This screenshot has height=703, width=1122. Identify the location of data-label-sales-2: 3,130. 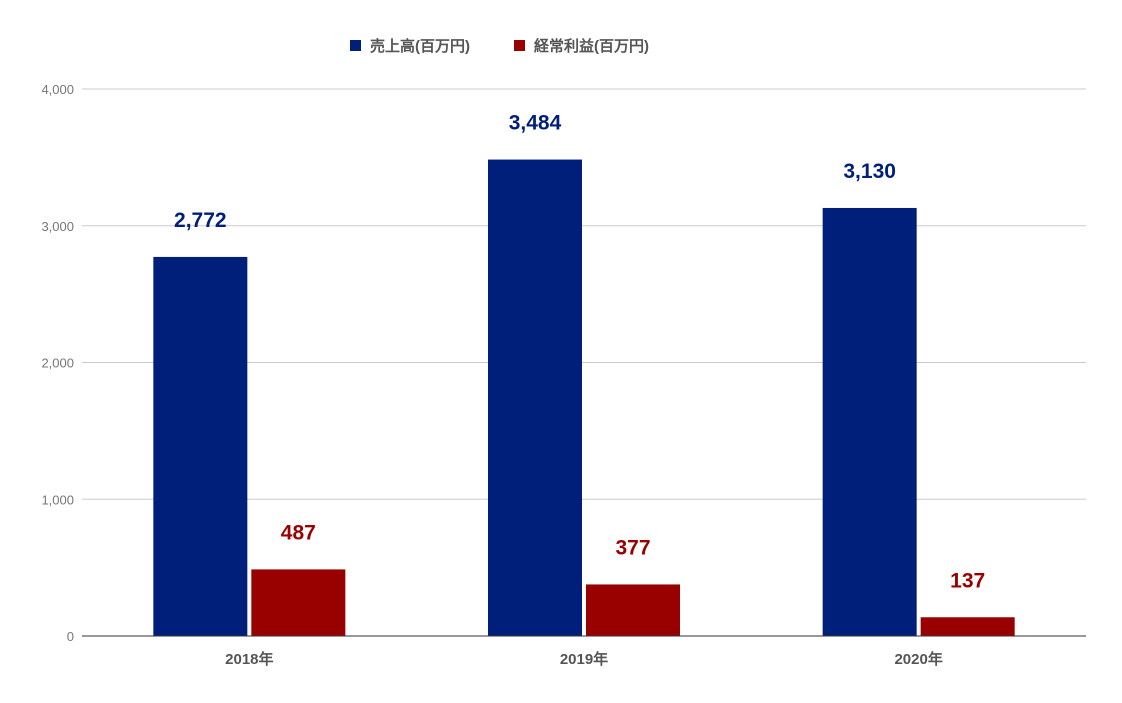
(869, 171).